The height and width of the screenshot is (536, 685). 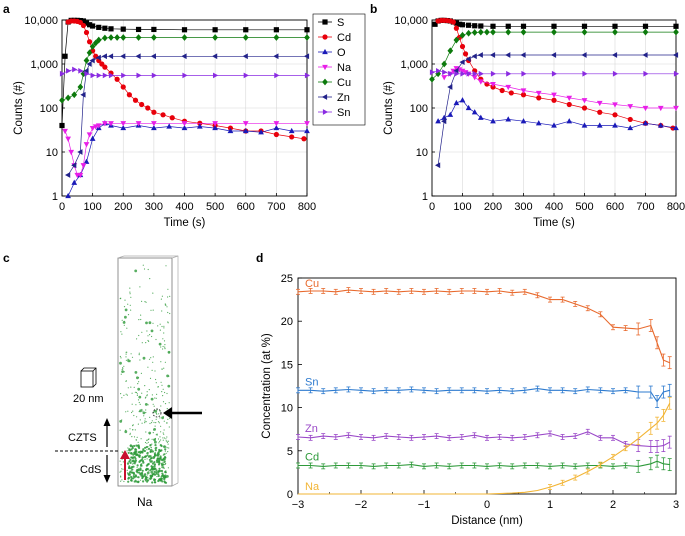 What do you see at coordinates (484, 462) in the screenshot?
I see `series-cd: Cd` at bounding box center [484, 462].